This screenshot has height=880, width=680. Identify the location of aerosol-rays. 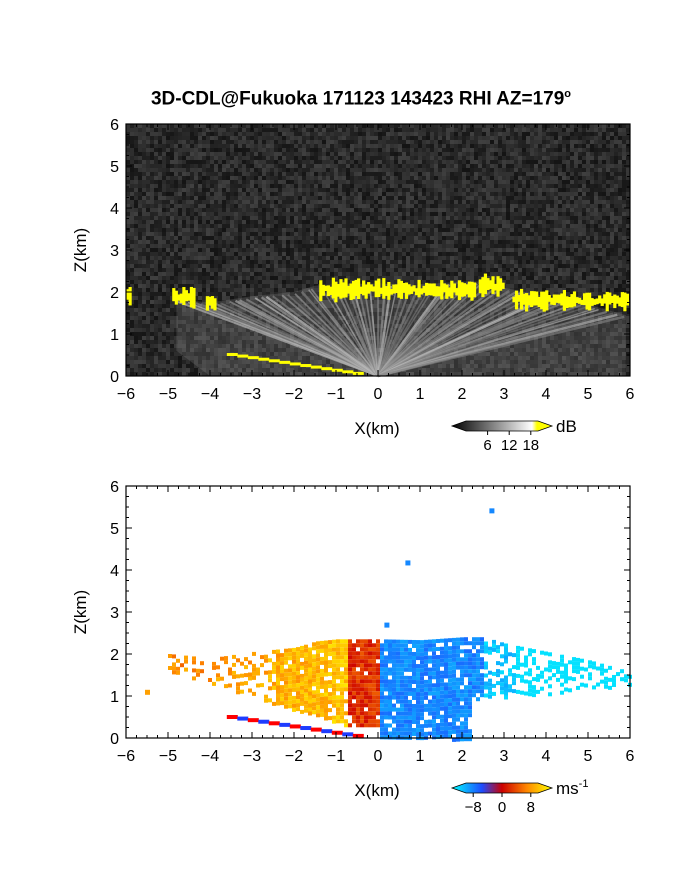
(400, 330).